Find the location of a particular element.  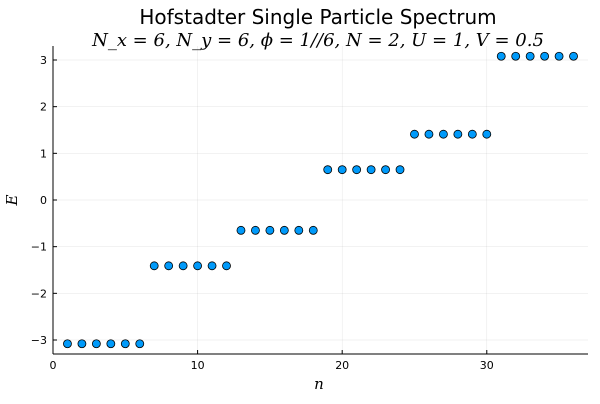

x-tick-label: 30 is located at coordinates (487, 365).